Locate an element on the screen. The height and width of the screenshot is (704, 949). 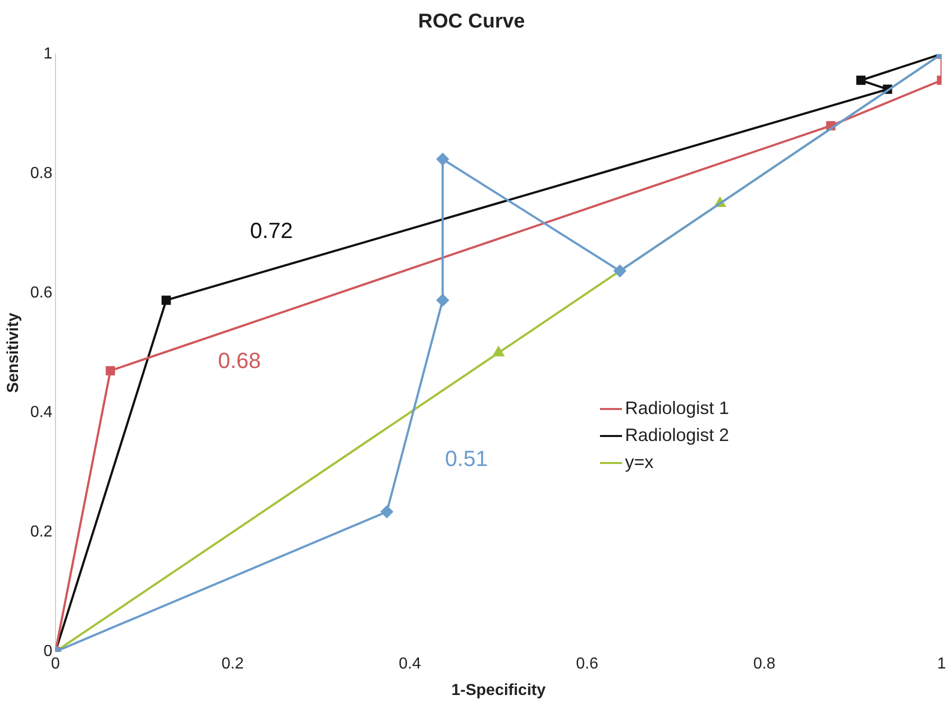
annotation: 0.68 is located at coordinates (239, 361).